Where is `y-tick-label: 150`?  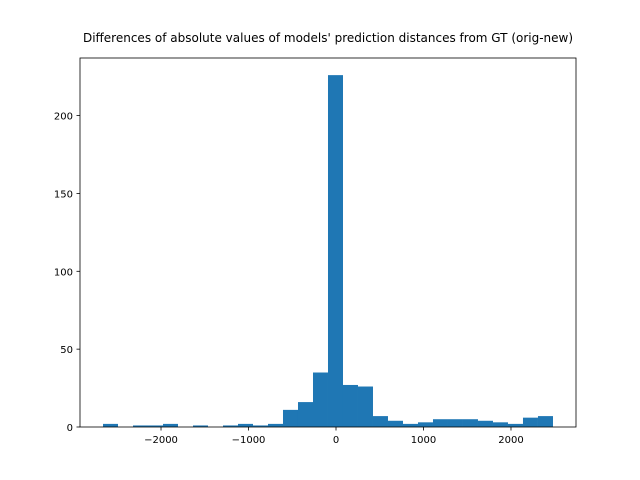 y-tick-label: 150 is located at coordinates (63, 194).